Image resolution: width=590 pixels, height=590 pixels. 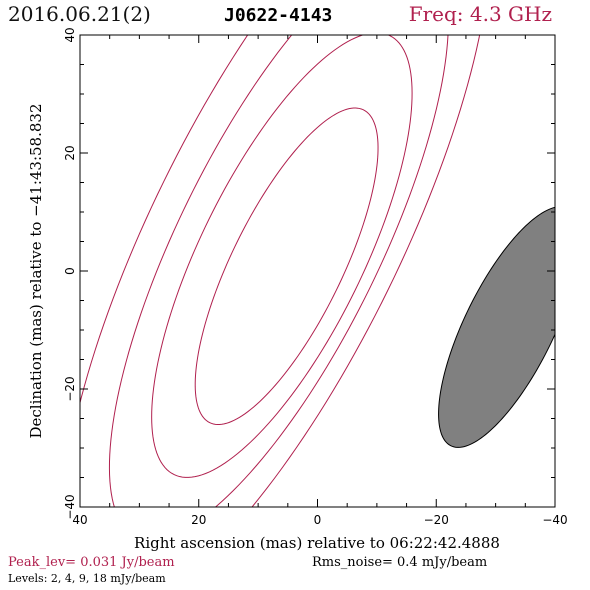 I want to click on rms-noise: Rms_noise= 0.4 mJy/beam, so click(x=400, y=562).